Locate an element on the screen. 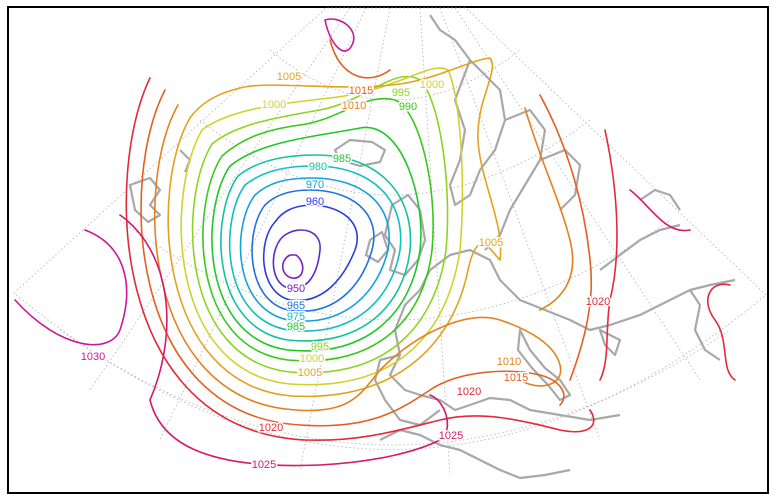  isobar-label-1030: 1030 is located at coordinates (93, 357).